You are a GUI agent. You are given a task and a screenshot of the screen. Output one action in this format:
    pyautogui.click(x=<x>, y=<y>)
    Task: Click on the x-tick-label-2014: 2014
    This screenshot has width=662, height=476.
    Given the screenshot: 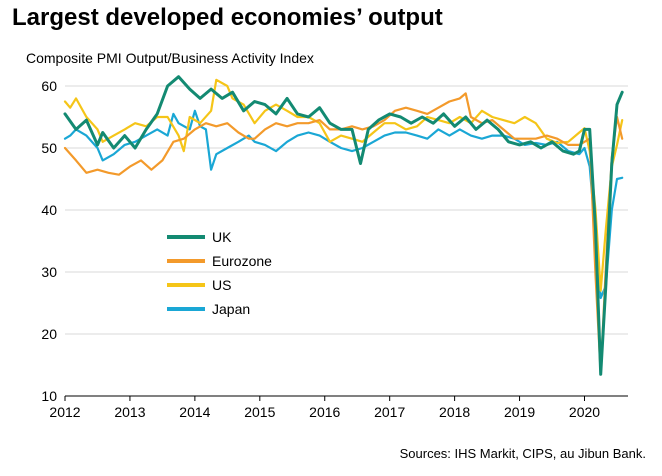 What is the action you would take?
    pyautogui.click(x=194, y=412)
    